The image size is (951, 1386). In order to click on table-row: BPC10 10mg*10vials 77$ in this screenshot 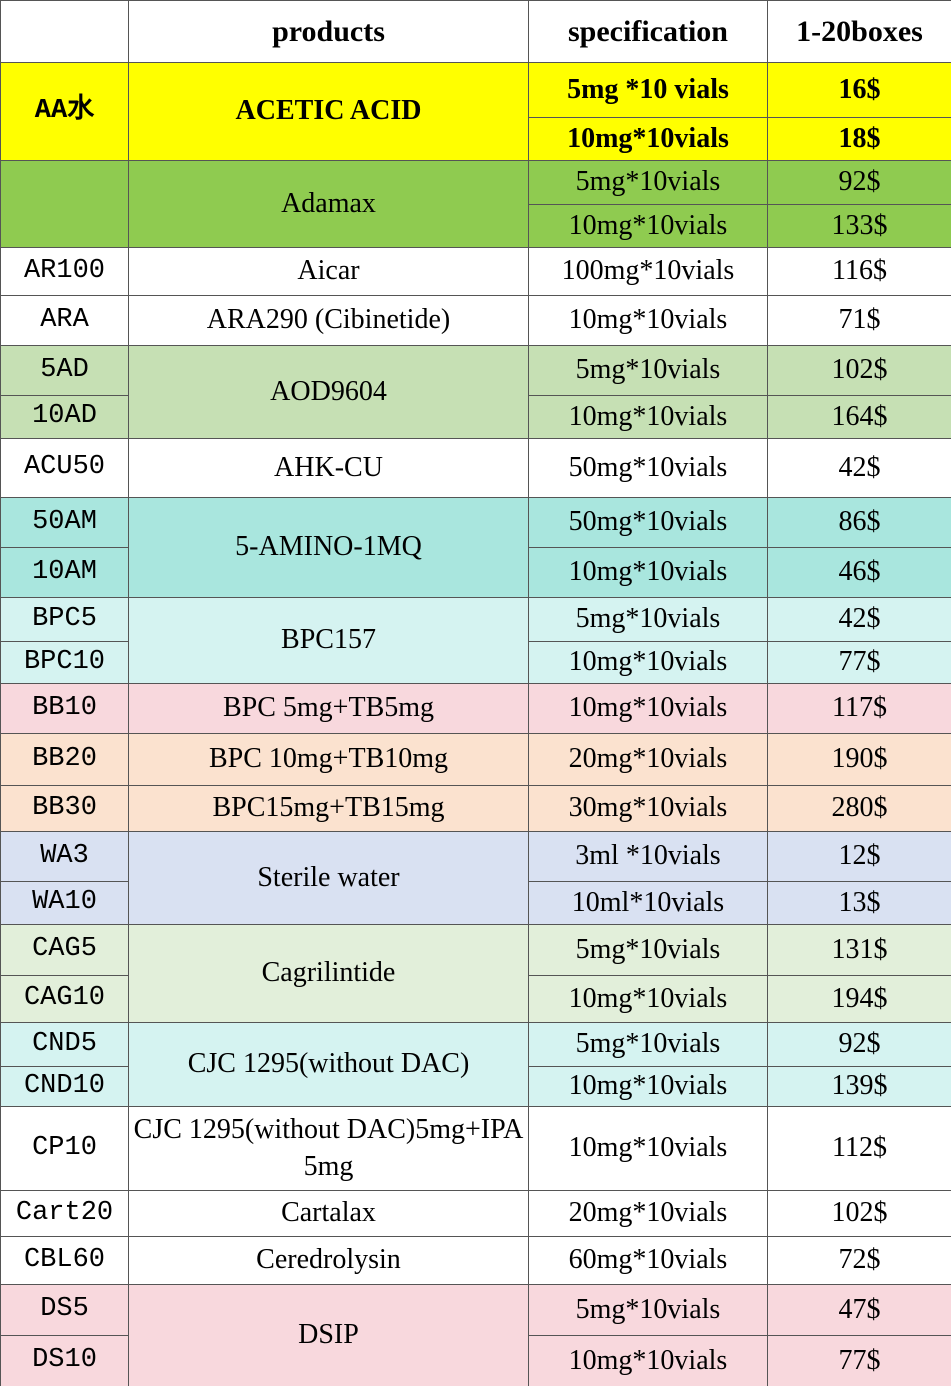, I will do `click(475, 662)`.